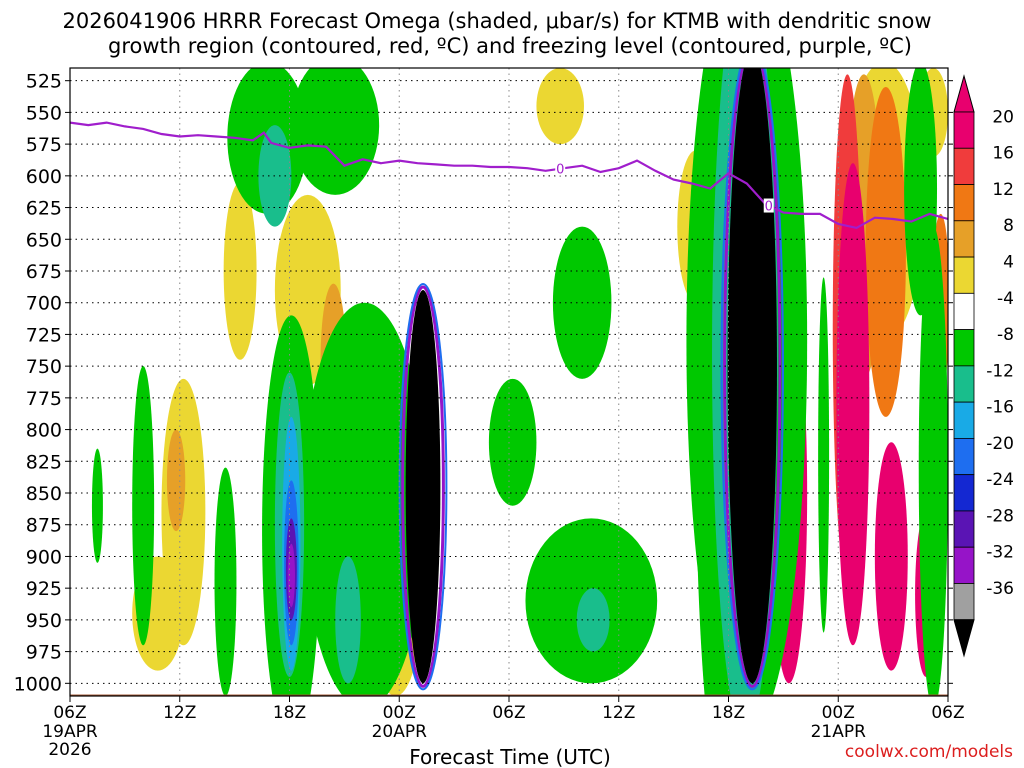  What do you see at coordinates (1000, 589) in the screenshot?
I see `colorbar-level-label: -36` at bounding box center [1000, 589].